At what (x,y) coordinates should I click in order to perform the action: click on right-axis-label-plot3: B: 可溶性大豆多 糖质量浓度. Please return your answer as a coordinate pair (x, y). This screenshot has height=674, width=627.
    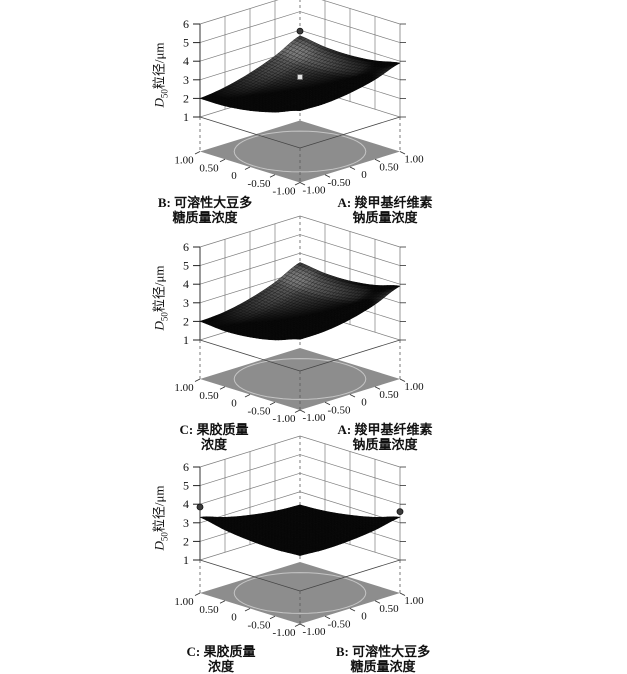
    Looking at the image, I should click on (383, 659).